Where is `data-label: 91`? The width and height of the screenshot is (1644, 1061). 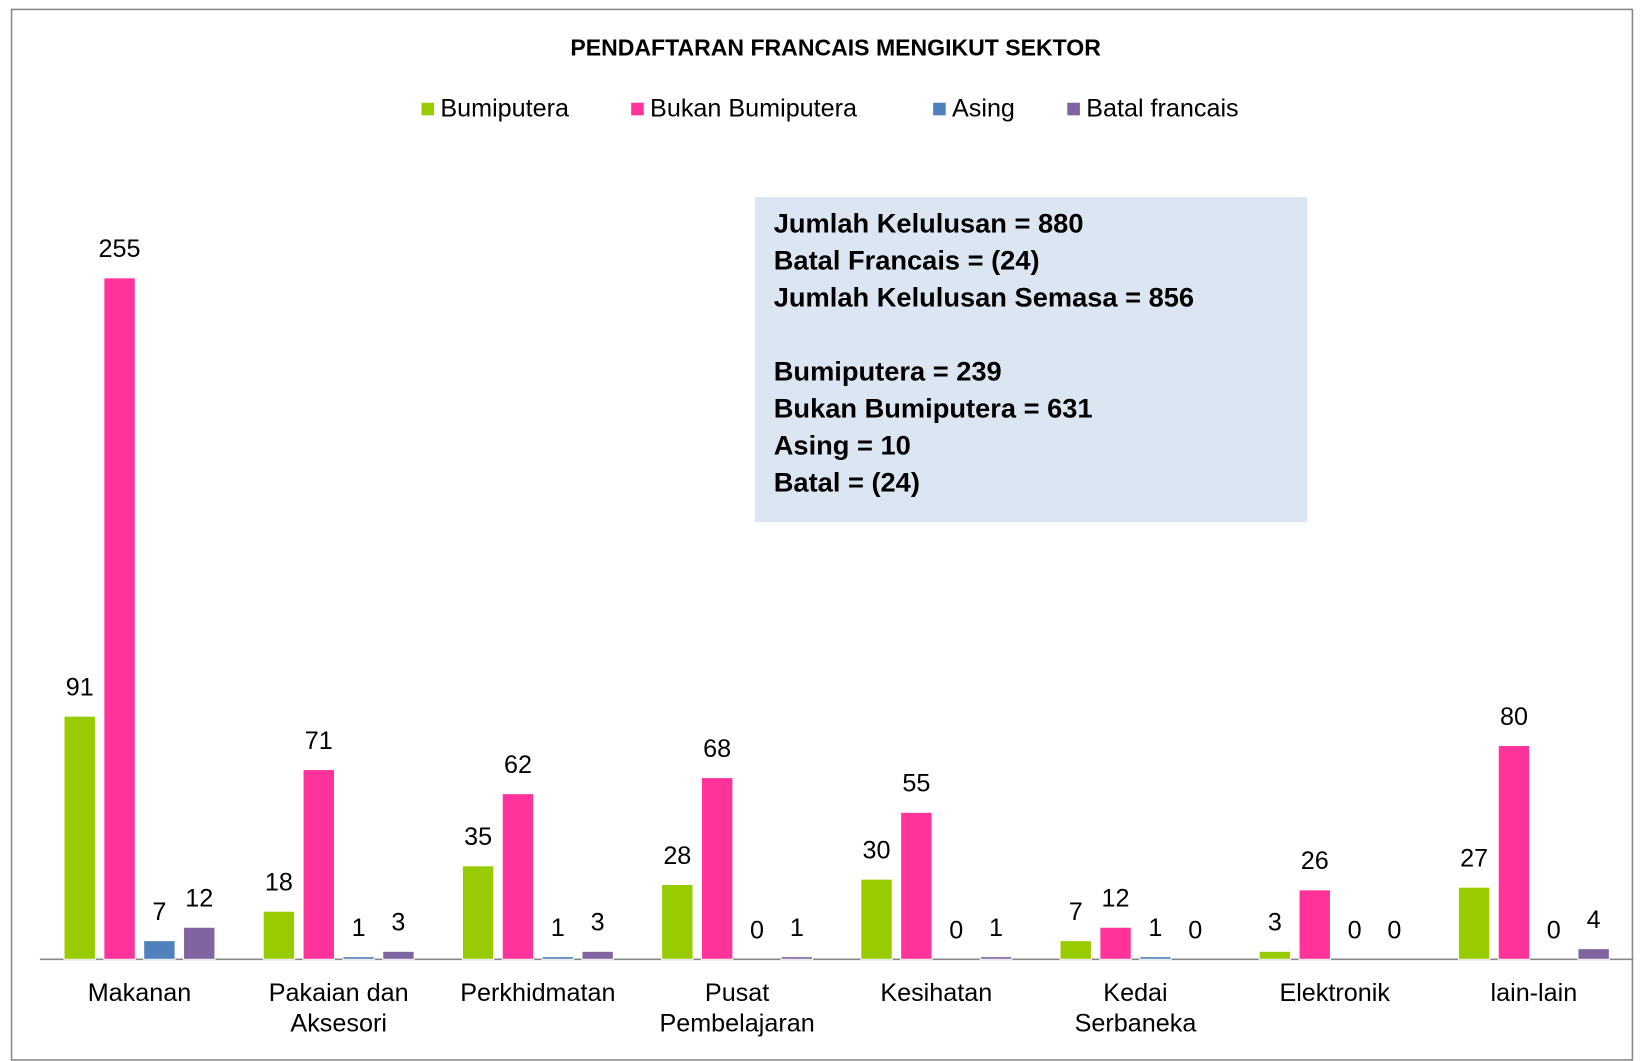
data-label: 91 is located at coordinates (80, 687).